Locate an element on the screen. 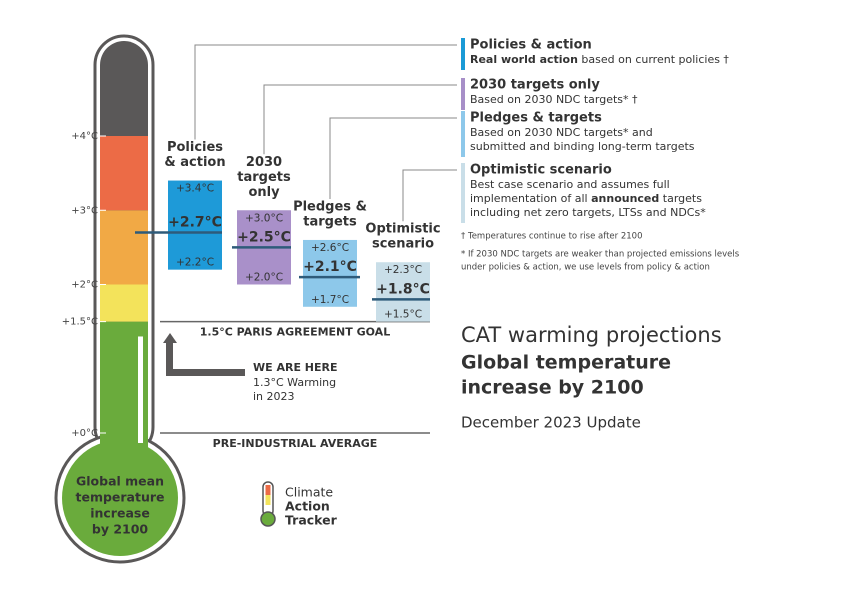 The width and height of the screenshot is (861, 608). legend-title: Pledges & targets is located at coordinates (536, 118).